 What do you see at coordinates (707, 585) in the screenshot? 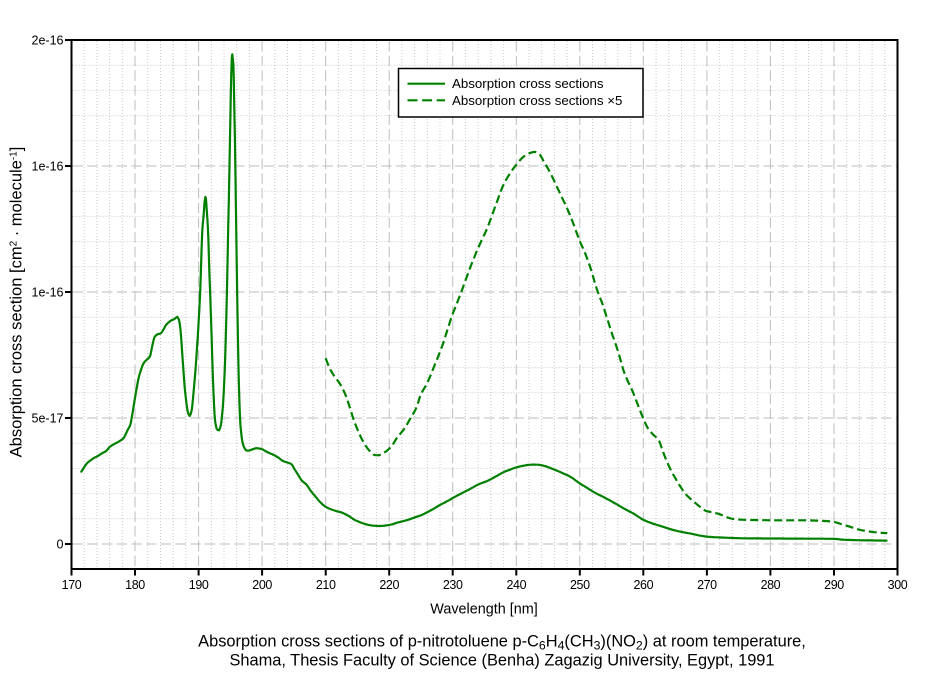
I see `svg-text: 270` at bounding box center [707, 585].